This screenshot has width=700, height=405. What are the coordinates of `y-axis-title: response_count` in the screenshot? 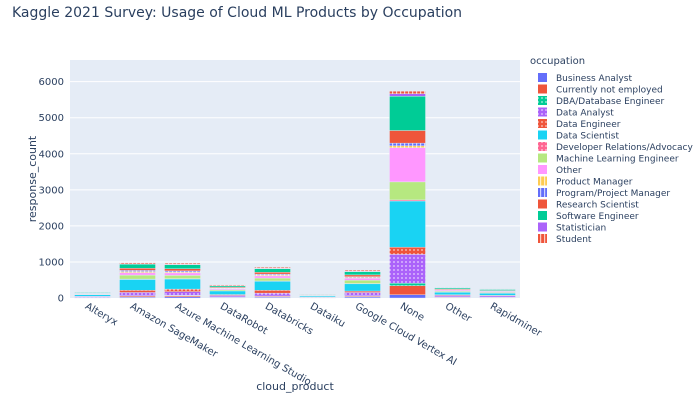 It's located at (32, 178).